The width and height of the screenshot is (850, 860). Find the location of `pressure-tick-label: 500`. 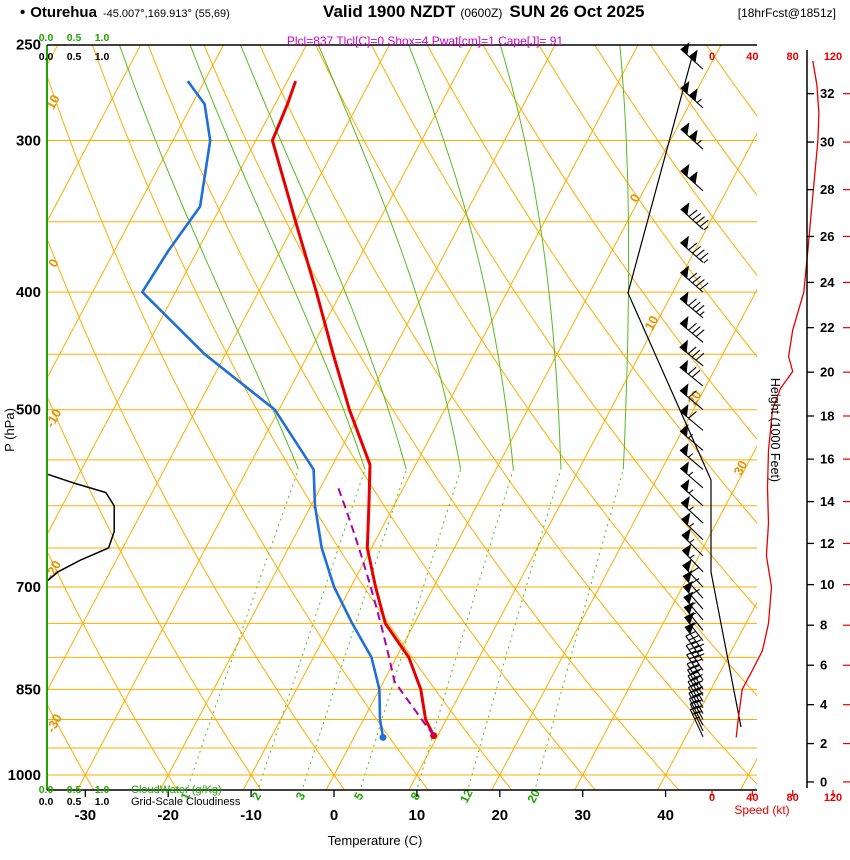

pressure-tick-label: 500 is located at coordinates (28, 410).